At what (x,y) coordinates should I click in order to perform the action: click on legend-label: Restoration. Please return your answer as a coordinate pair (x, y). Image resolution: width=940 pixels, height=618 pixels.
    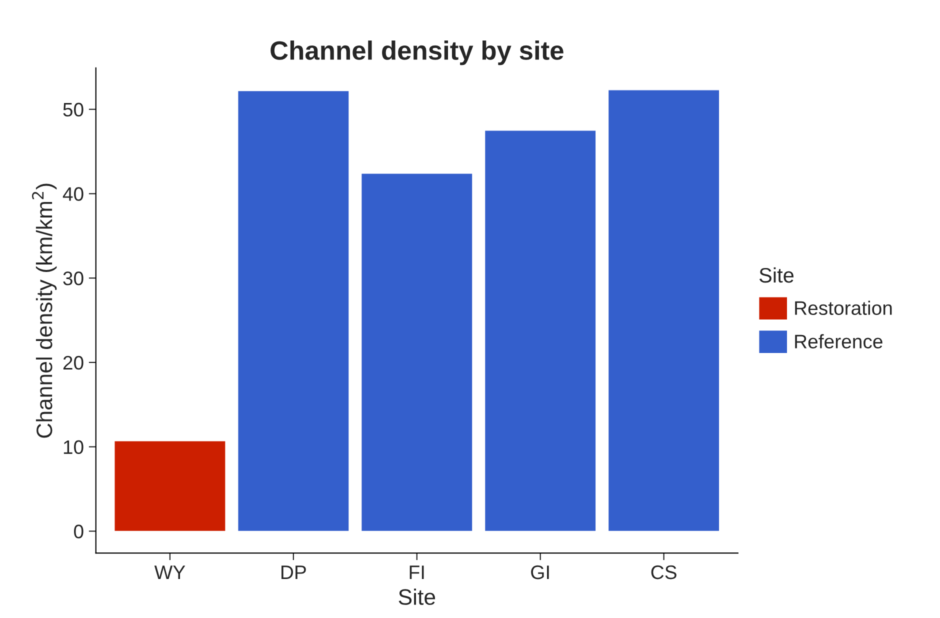
    Looking at the image, I should click on (843, 307).